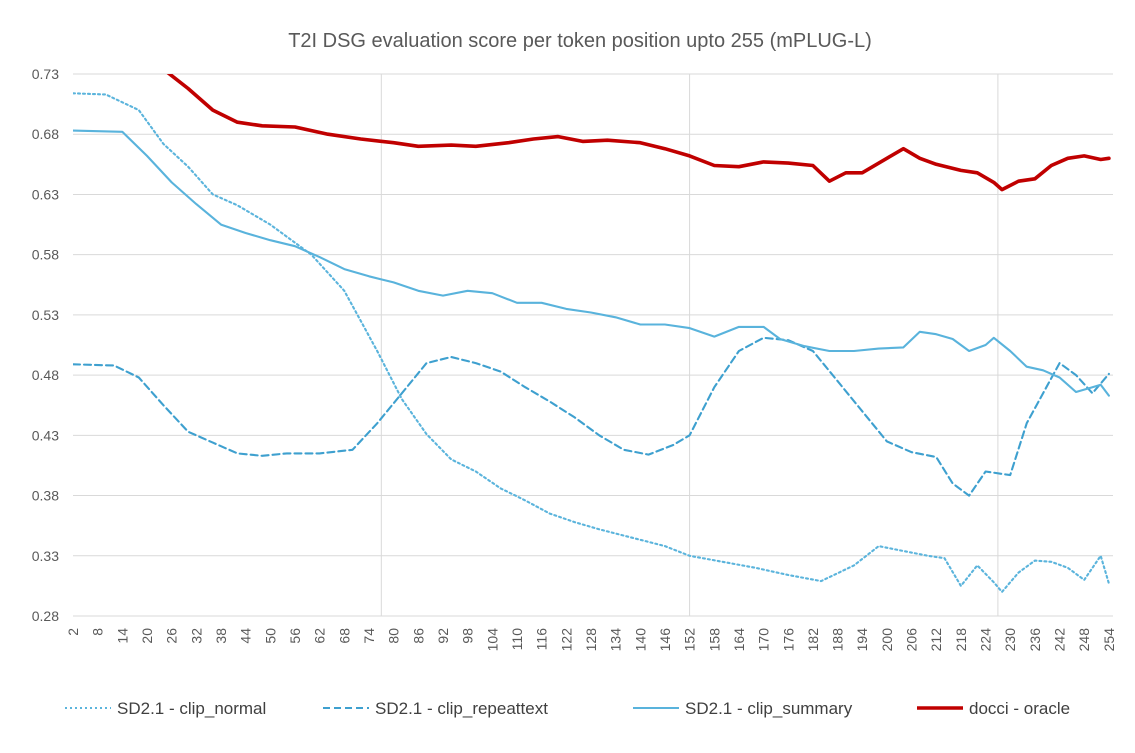  Describe the element at coordinates (640, 640) in the screenshot. I see `x-tick-label: 140` at that location.